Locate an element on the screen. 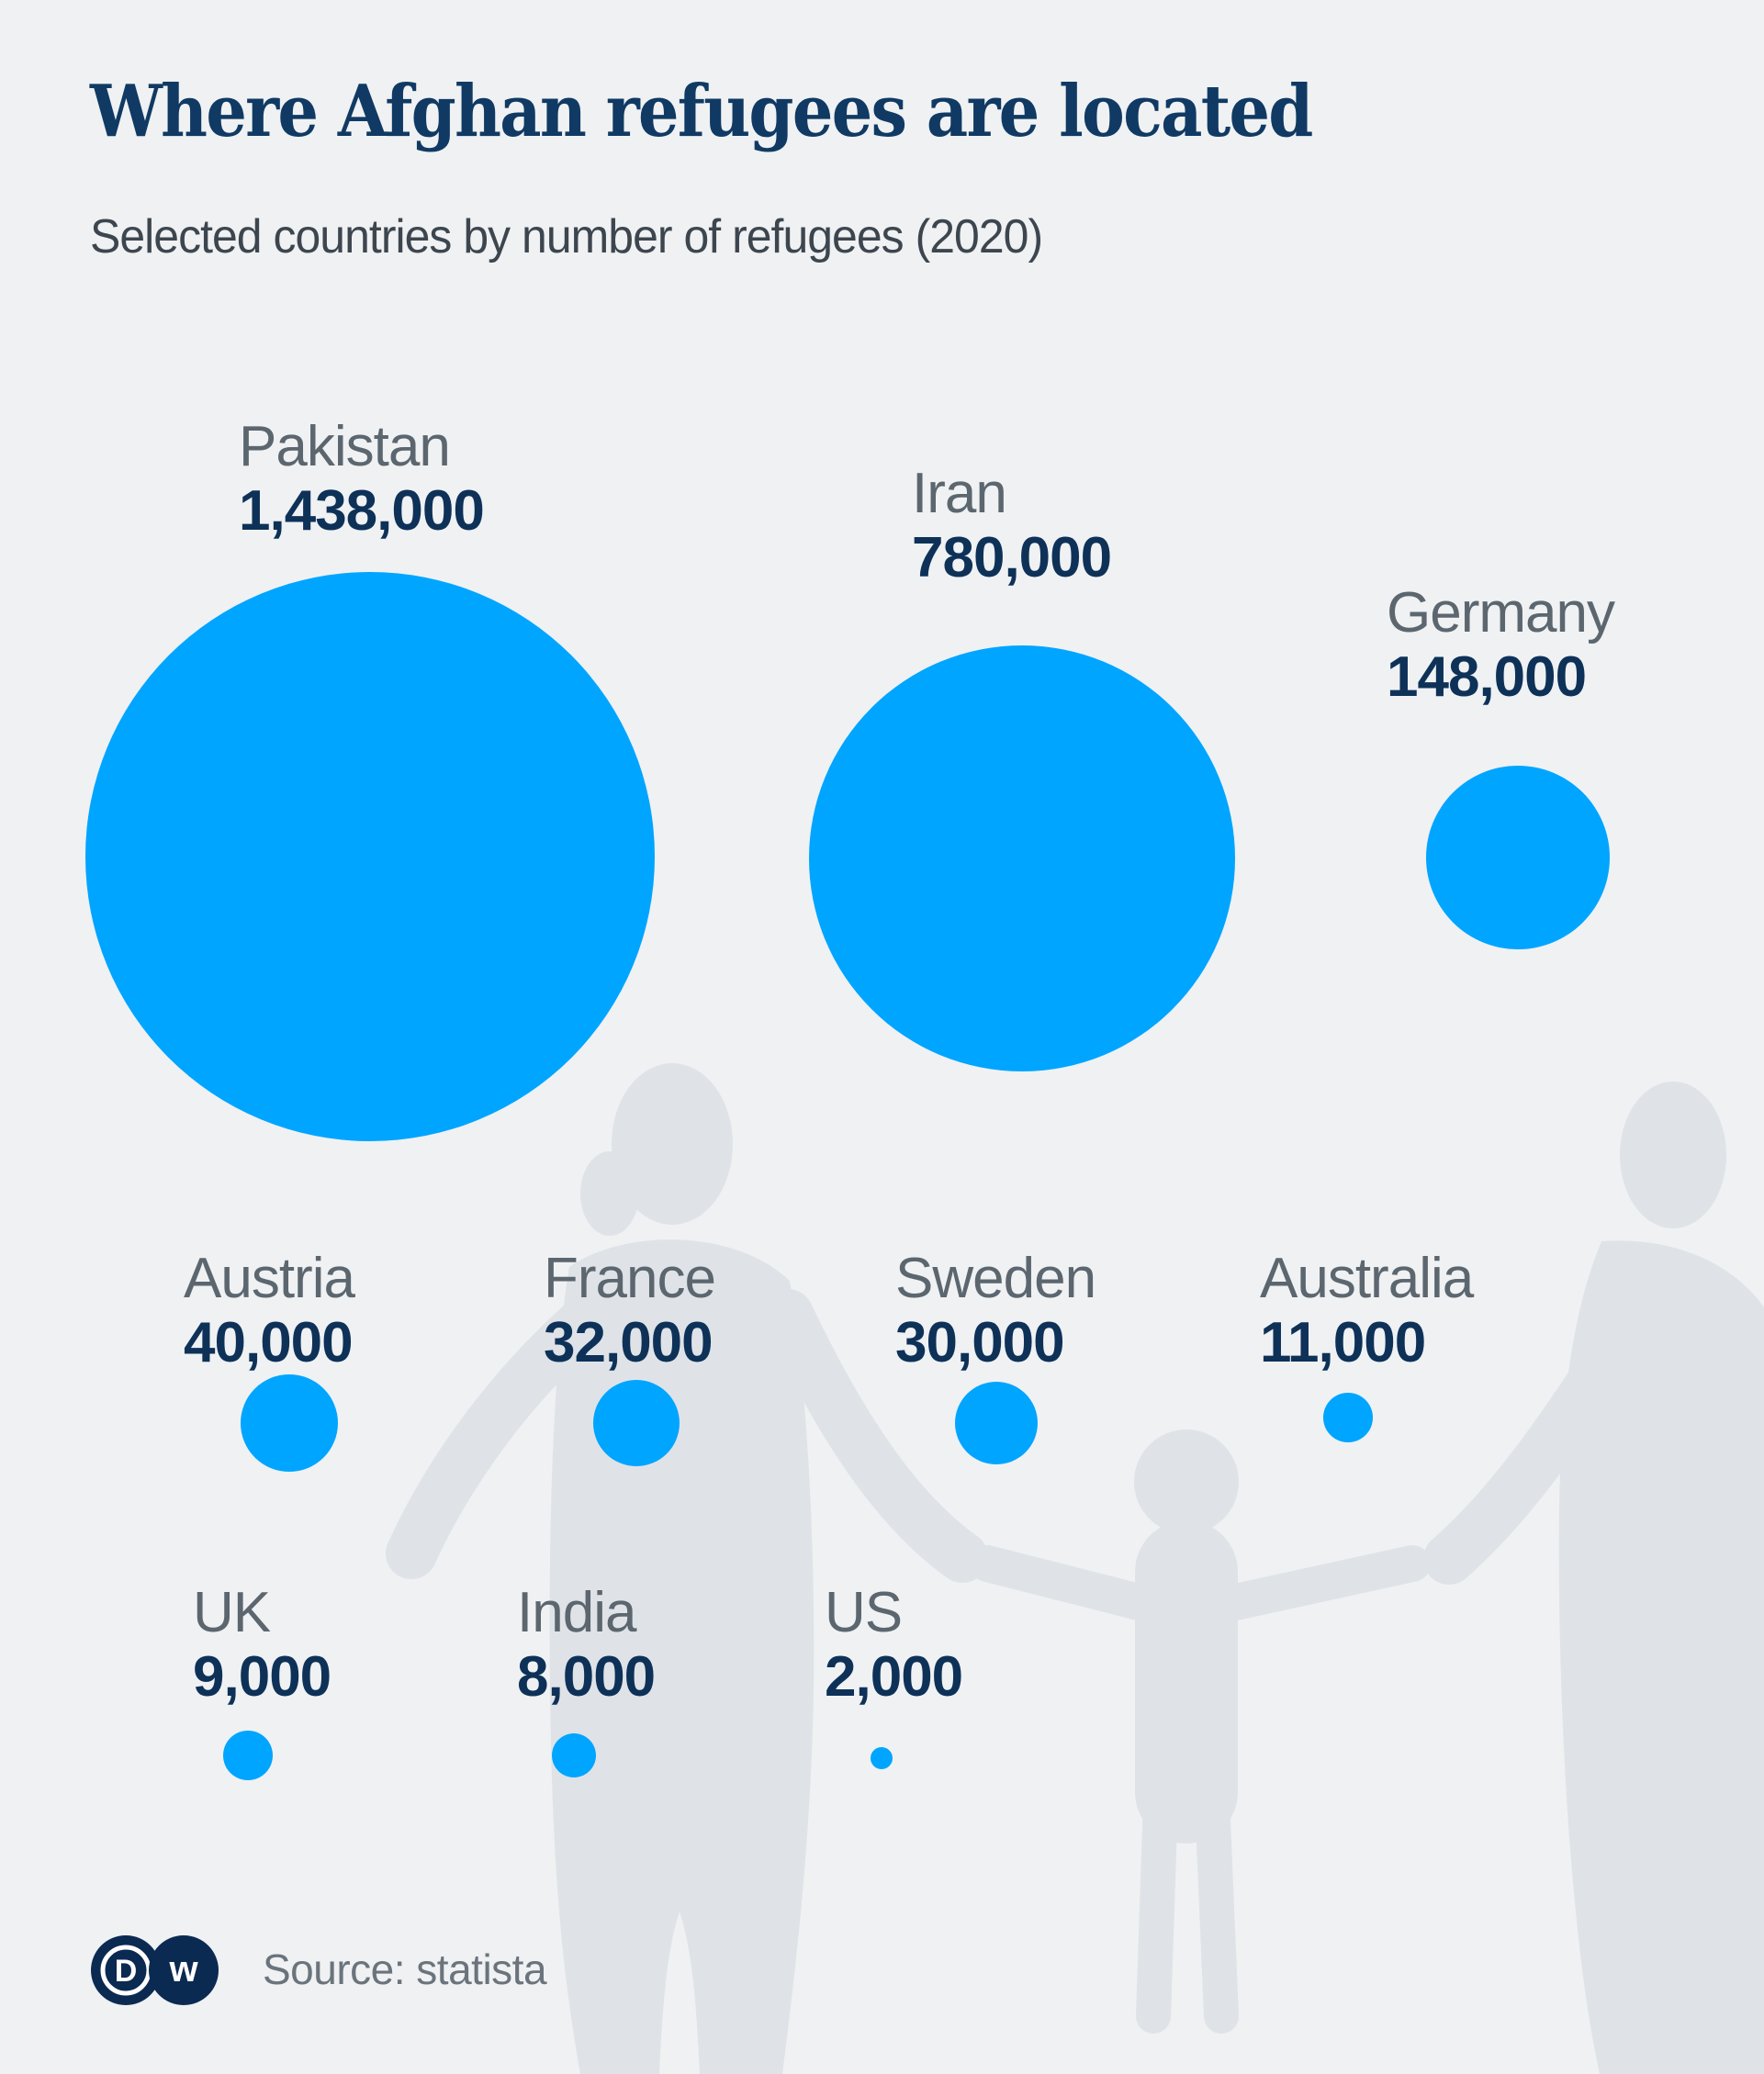  bubble-circle-uk is located at coordinates (248, 1755).